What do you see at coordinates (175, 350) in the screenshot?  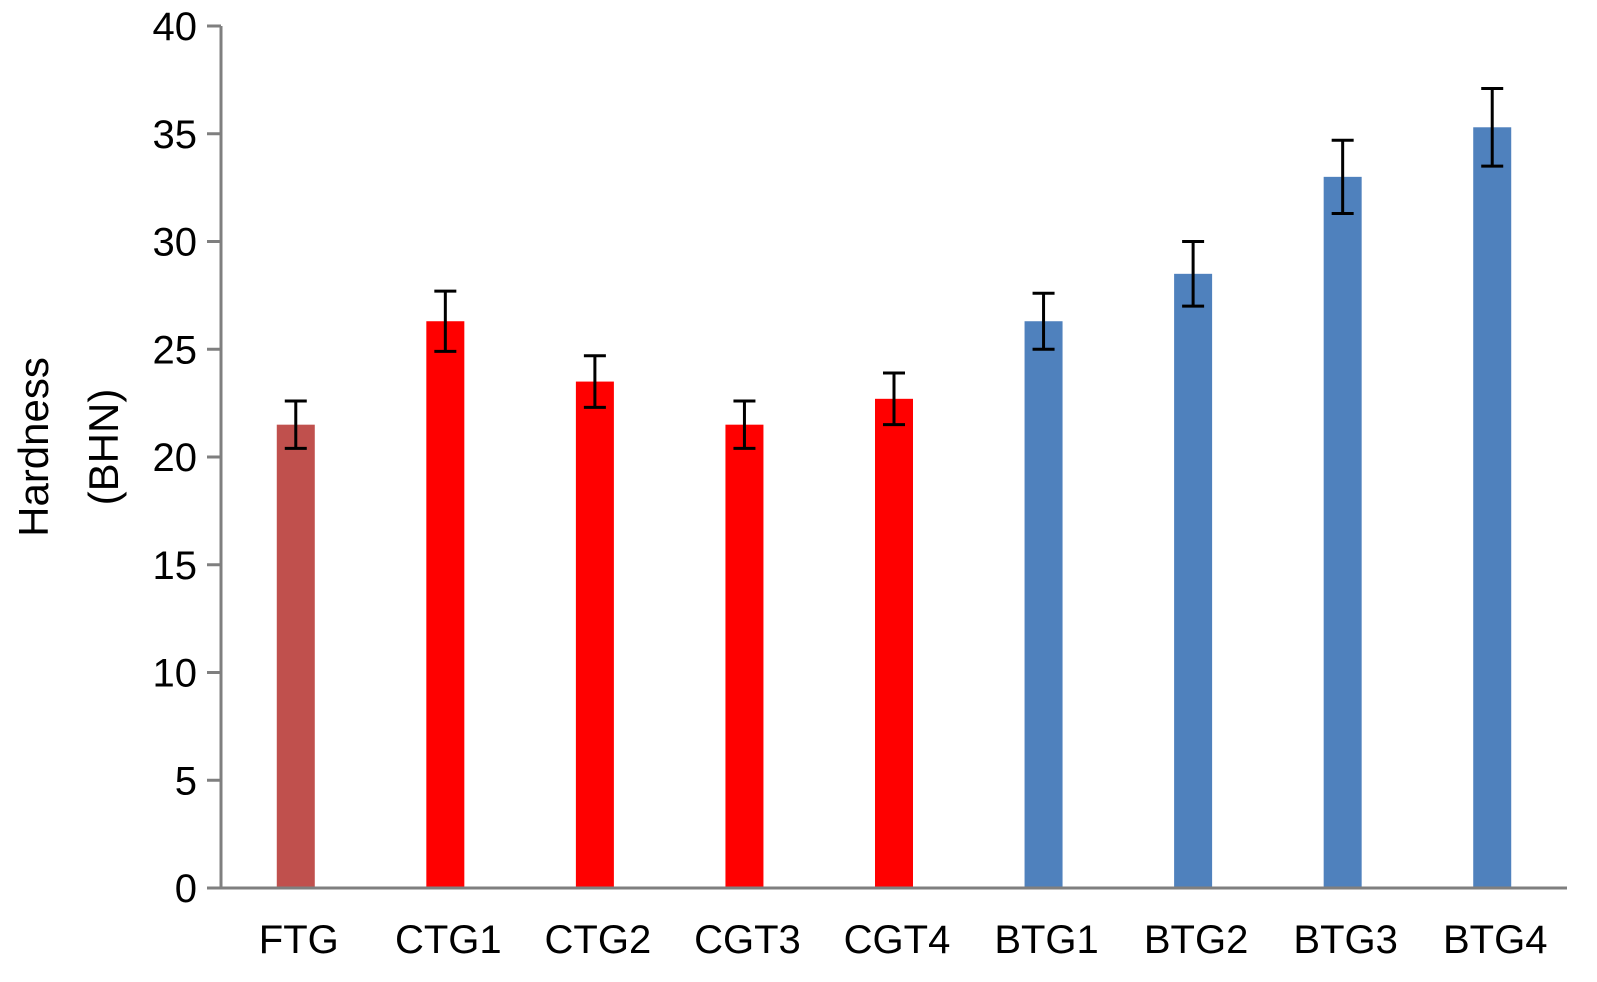 I see `y-tick-label: 25` at bounding box center [175, 350].